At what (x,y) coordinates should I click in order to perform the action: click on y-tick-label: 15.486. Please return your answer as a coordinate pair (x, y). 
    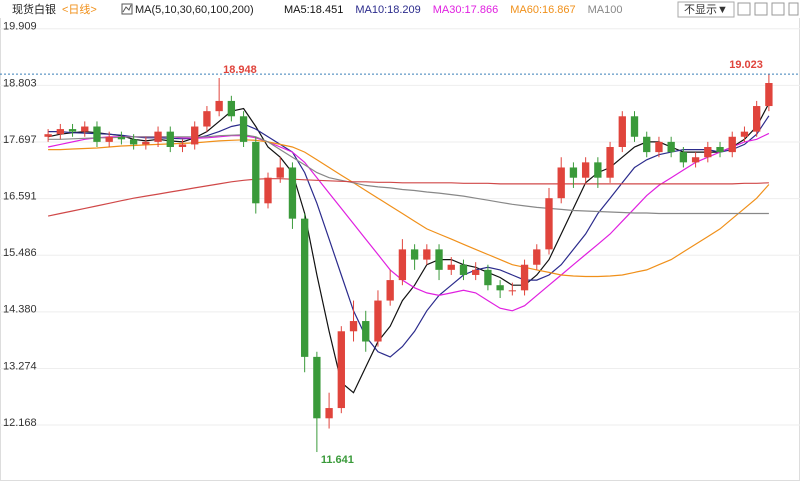
    Looking at the image, I should click on (20, 253).